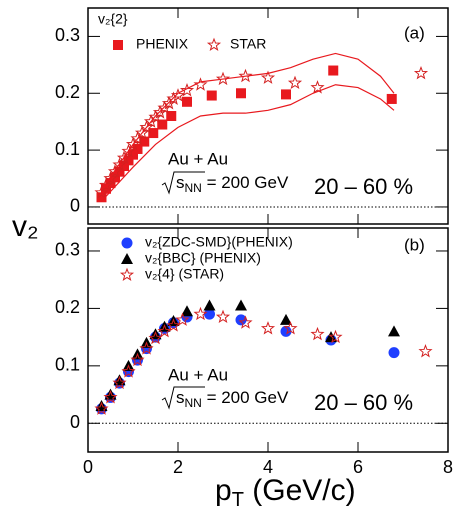 This screenshot has width=474, height=523. I want to click on panel-label: (b), so click(414, 244).